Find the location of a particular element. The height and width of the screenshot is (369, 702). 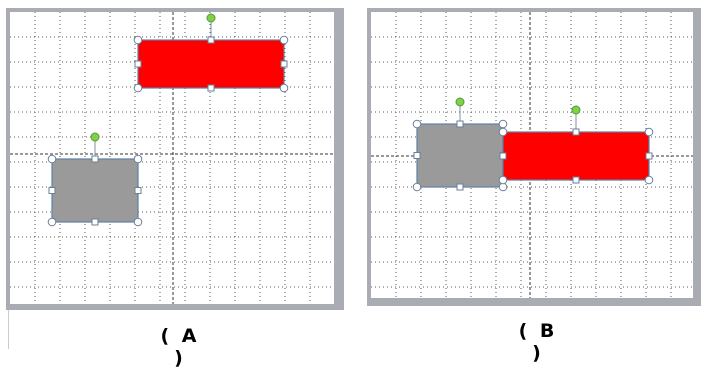

panel-a-caption: ( A ) is located at coordinates (180, 347).